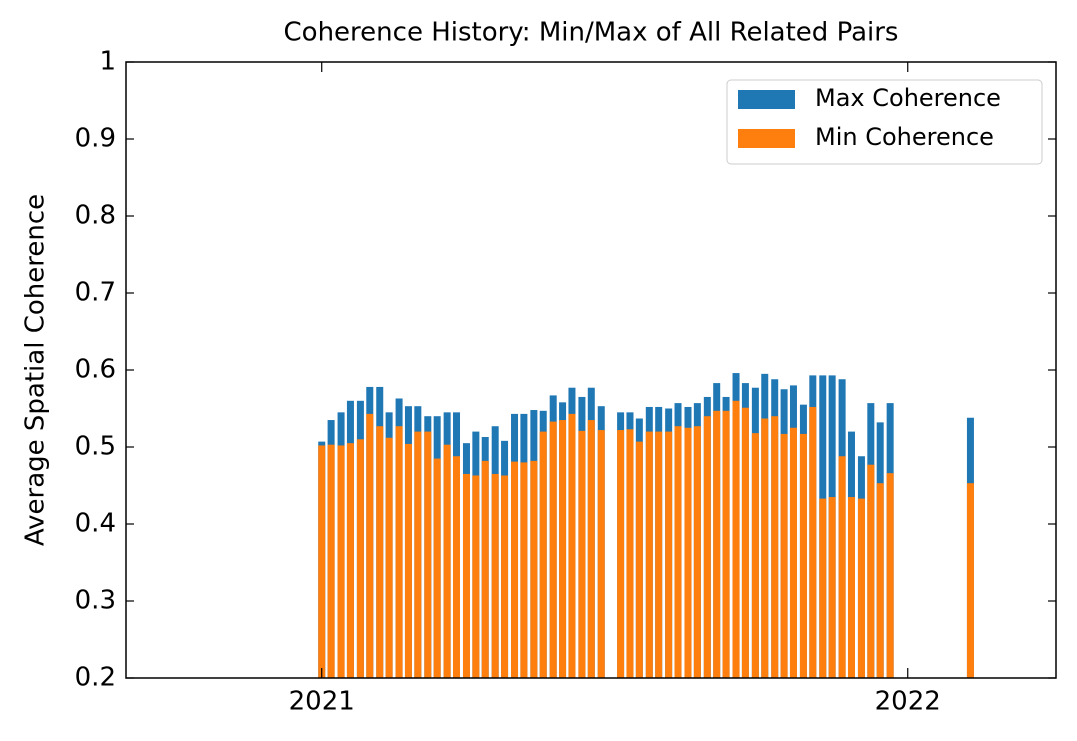 The height and width of the screenshot is (741, 1077). What do you see at coordinates (95, 216) in the screenshot?
I see `y-tick-label: 0.8` at bounding box center [95, 216].